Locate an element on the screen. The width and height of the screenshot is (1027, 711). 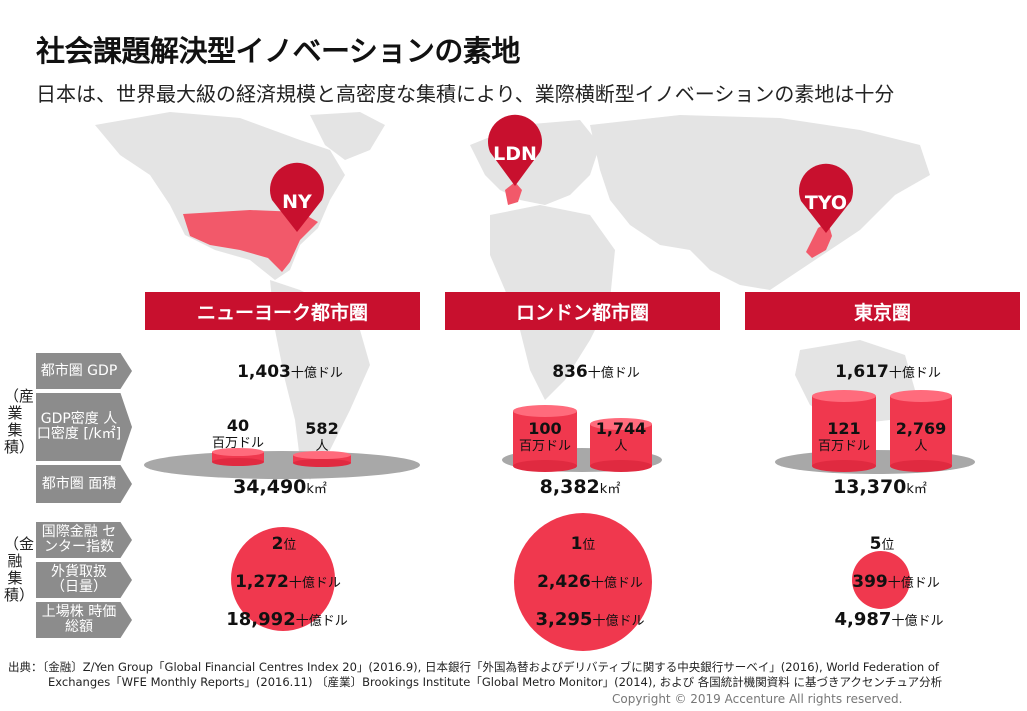
asia-landmass is located at coordinates (760, 202).